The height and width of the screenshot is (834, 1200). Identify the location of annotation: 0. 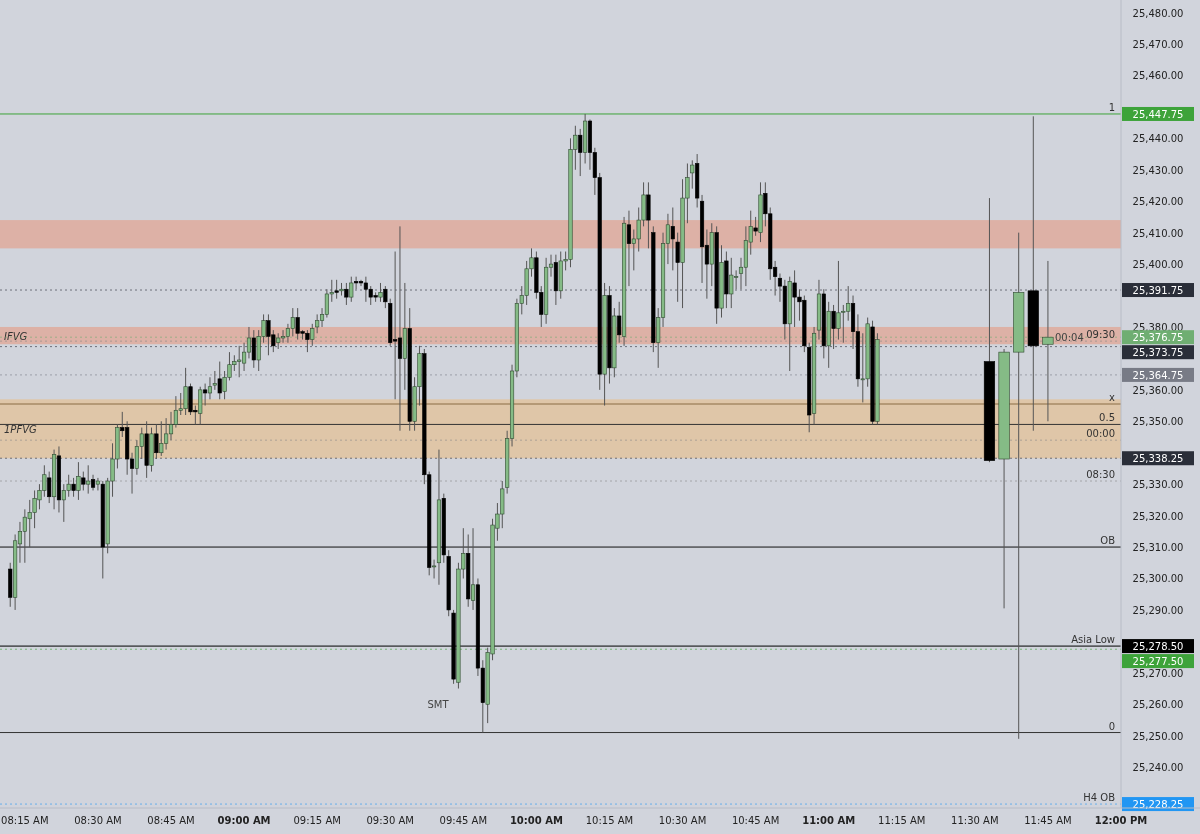
(1111, 726).